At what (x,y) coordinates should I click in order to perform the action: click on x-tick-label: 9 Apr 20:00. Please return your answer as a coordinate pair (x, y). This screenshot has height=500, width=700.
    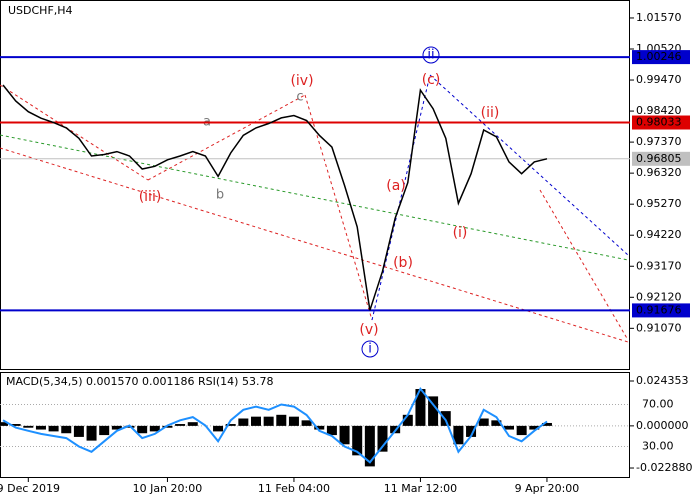
    Looking at the image, I should click on (547, 488).